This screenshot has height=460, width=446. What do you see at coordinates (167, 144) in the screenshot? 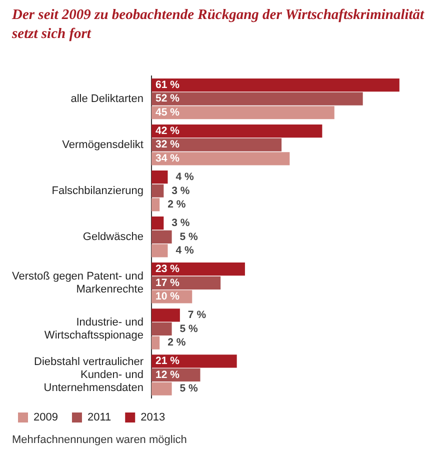
I see `data-label: 32 %` at bounding box center [167, 144].